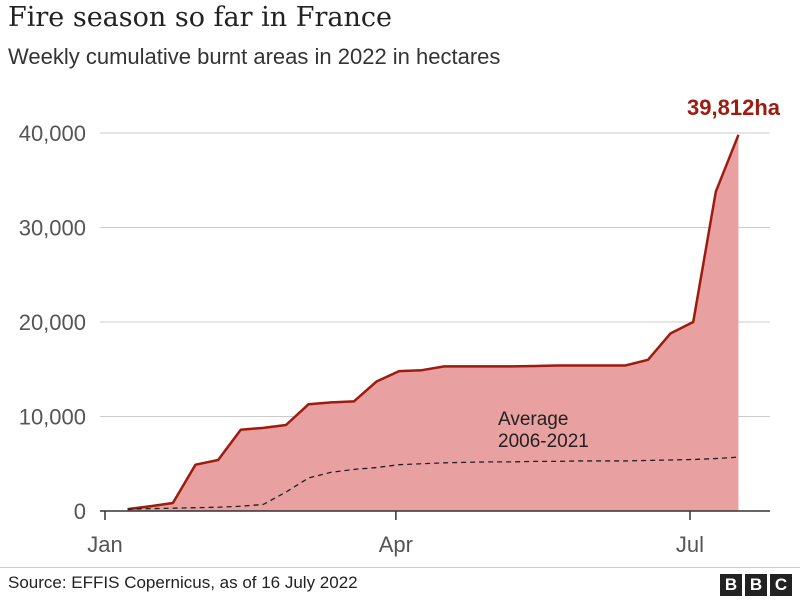 The height and width of the screenshot is (600, 800). Describe the element at coordinates (52, 228) in the screenshot. I see `y-tick-label: 30,000` at that location.